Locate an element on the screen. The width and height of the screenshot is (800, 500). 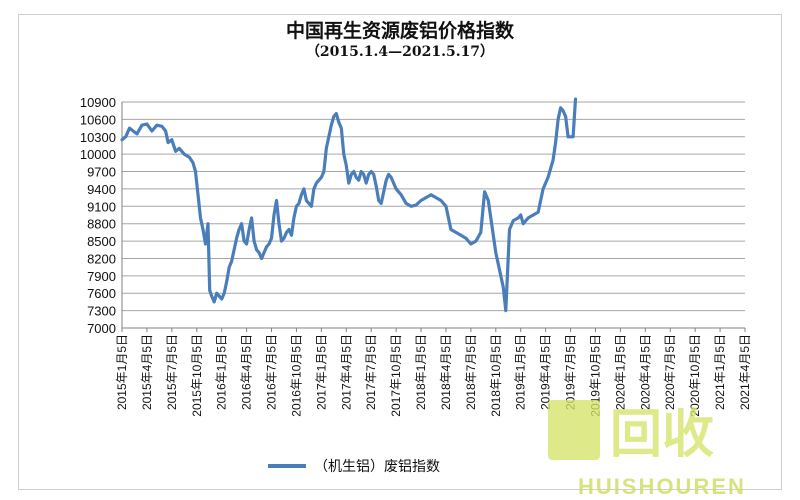
x-tick-label: 2016年4月5日 is located at coordinates (247, 372).